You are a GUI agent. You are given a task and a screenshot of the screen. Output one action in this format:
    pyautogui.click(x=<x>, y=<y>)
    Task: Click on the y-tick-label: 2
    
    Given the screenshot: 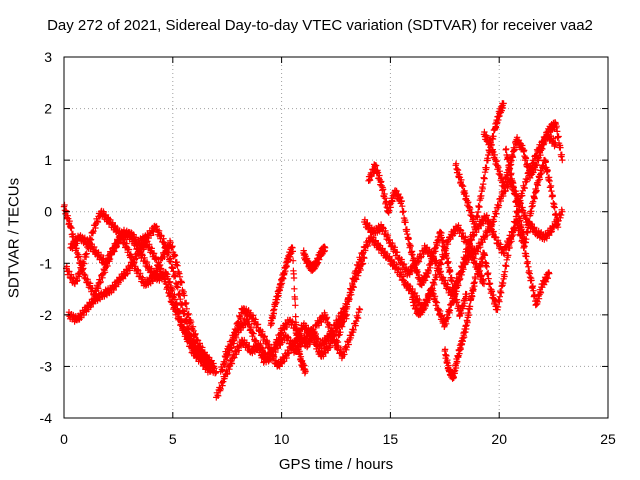 What is the action you would take?
    pyautogui.click(x=48, y=109)
    